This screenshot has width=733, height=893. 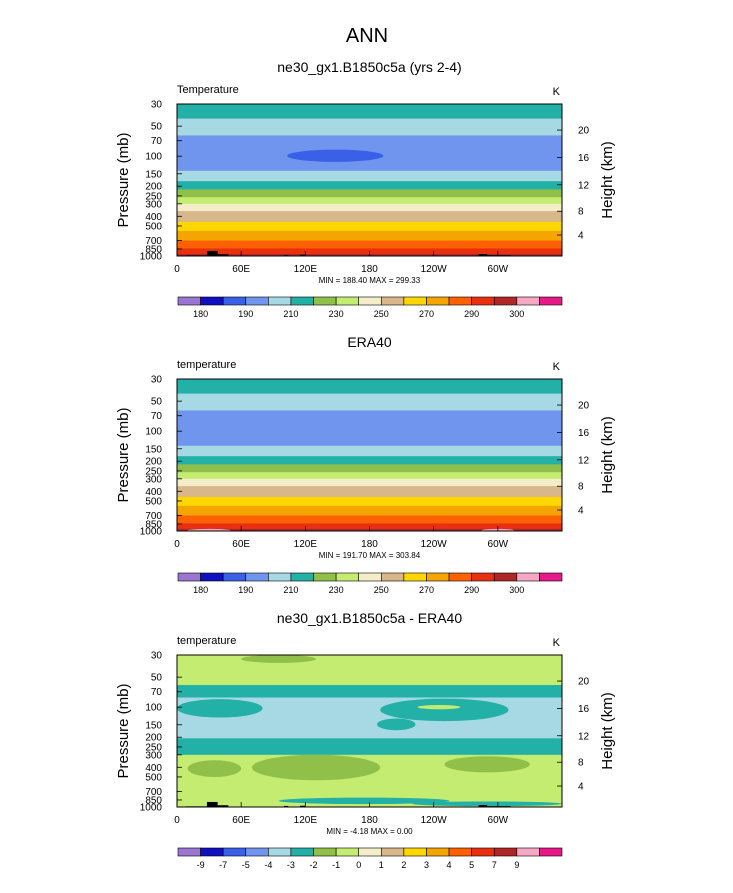 What do you see at coordinates (177, 820) in the screenshot?
I see `lon-tick-label: 0` at bounding box center [177, 820].